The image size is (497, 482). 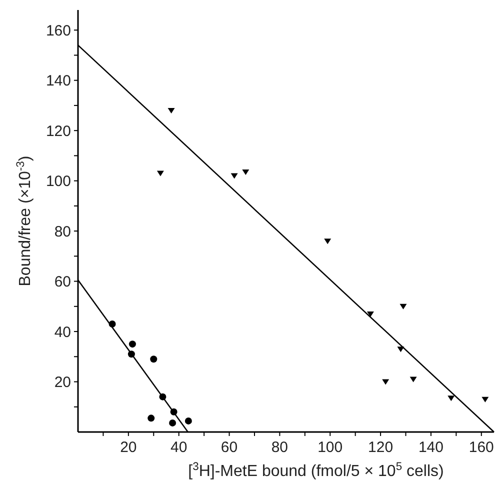 I want to click on x-tick-label: 160, so click(x=481, y=447).